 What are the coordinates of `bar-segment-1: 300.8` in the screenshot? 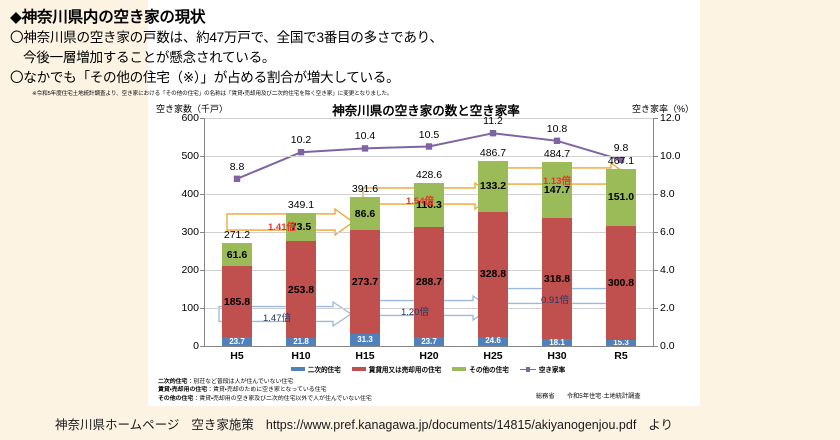 It's located at (621, 283).